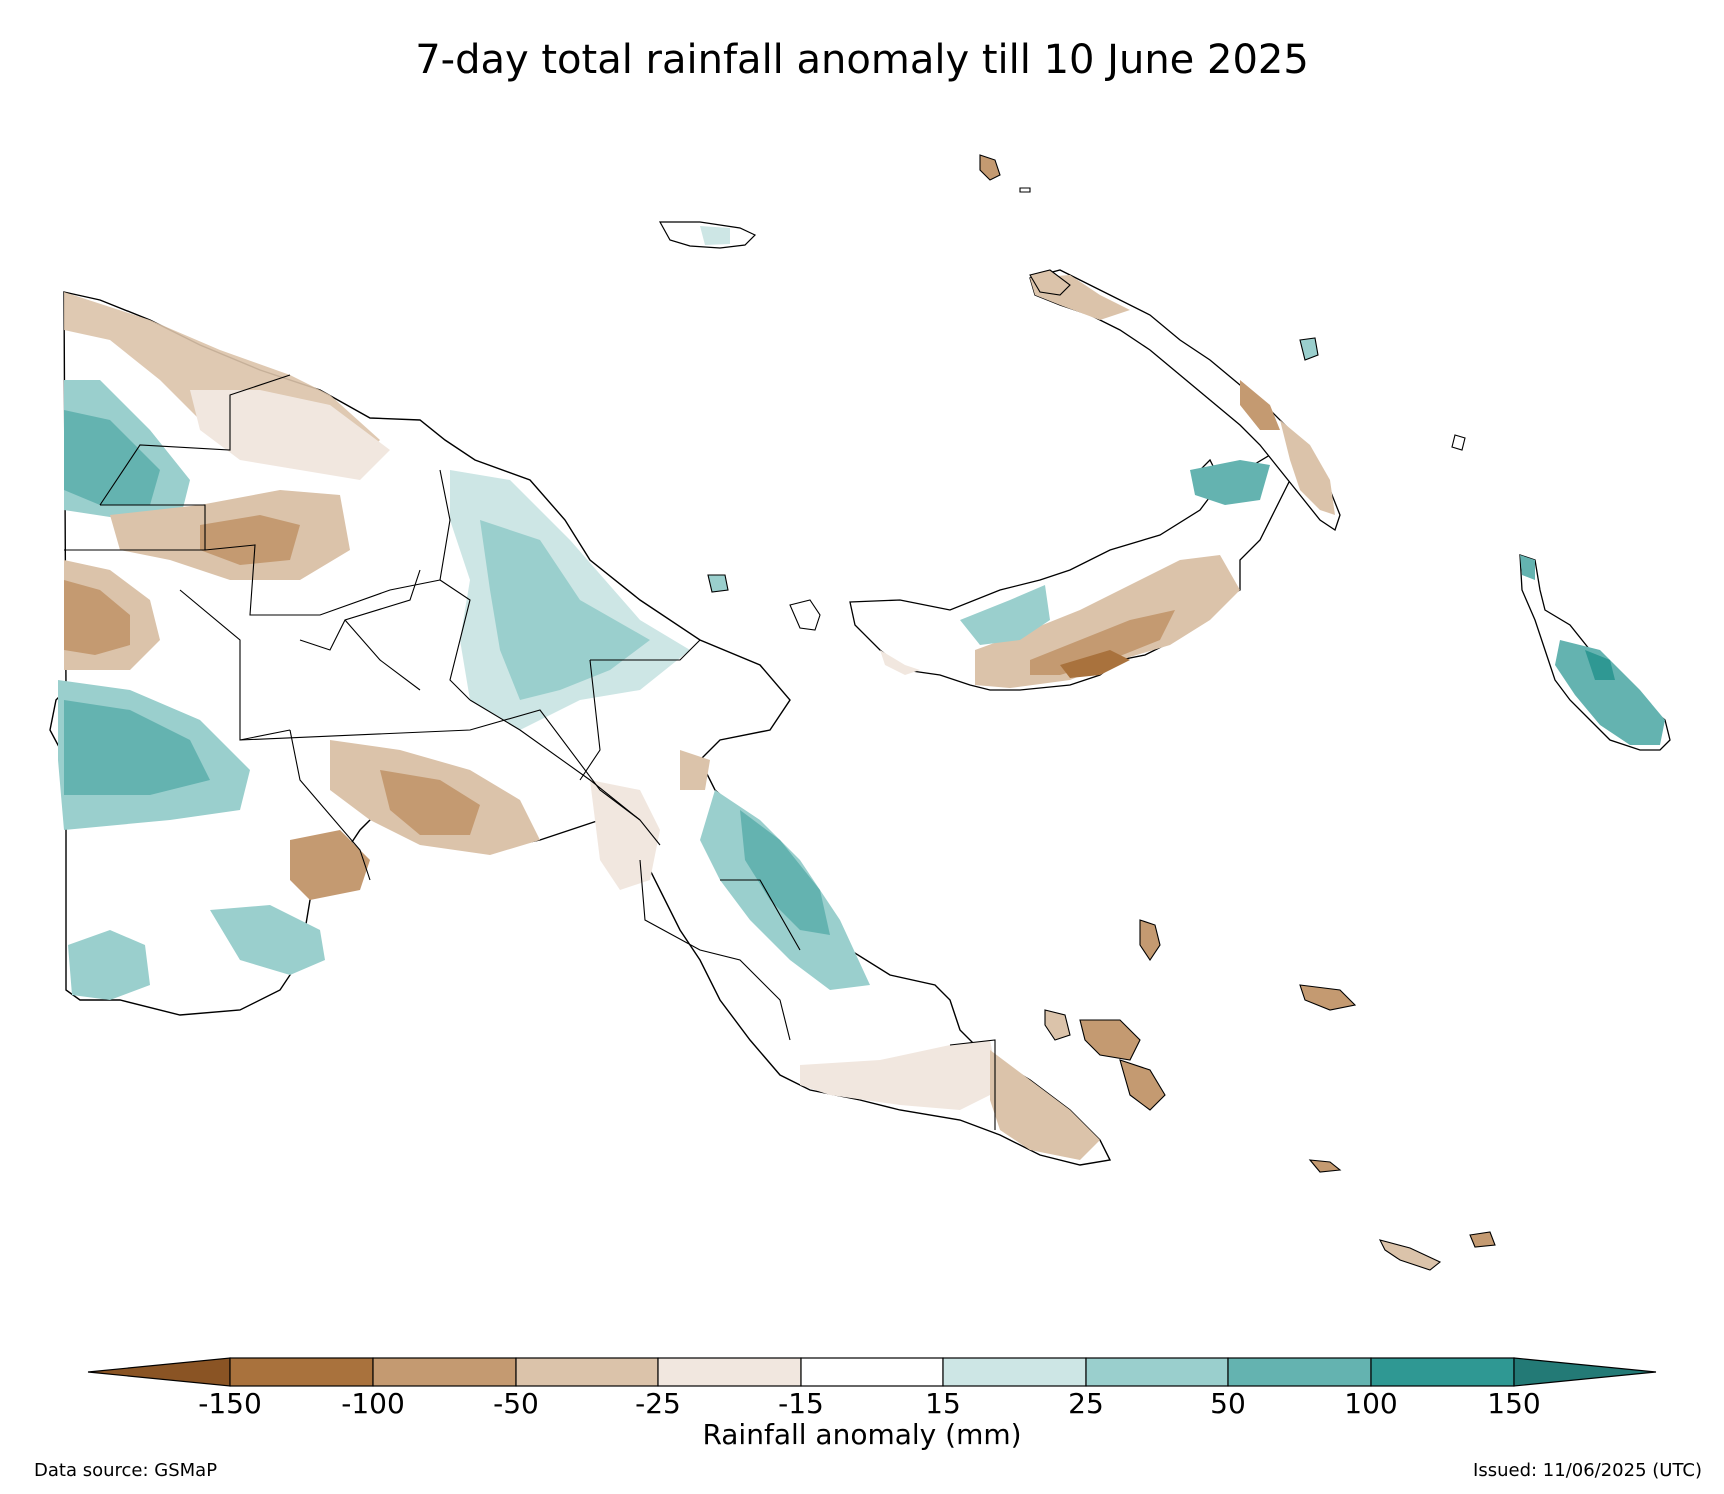 This screenshot has height=1494, width=1724. I want to click on anomaly-dry-milne-bay, so click(1045, 1105).